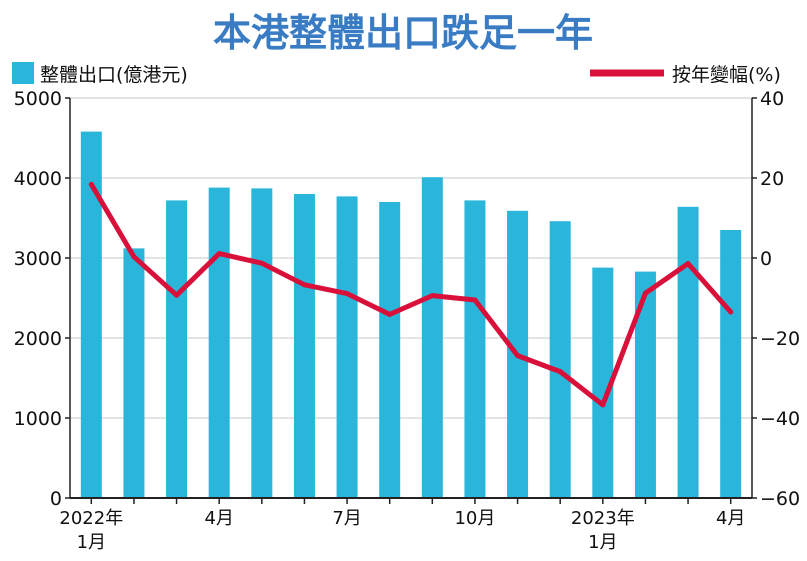 This screenshot has width=807, height=561. I want to click on x-tick-label: 2023年, so click(603, 518).